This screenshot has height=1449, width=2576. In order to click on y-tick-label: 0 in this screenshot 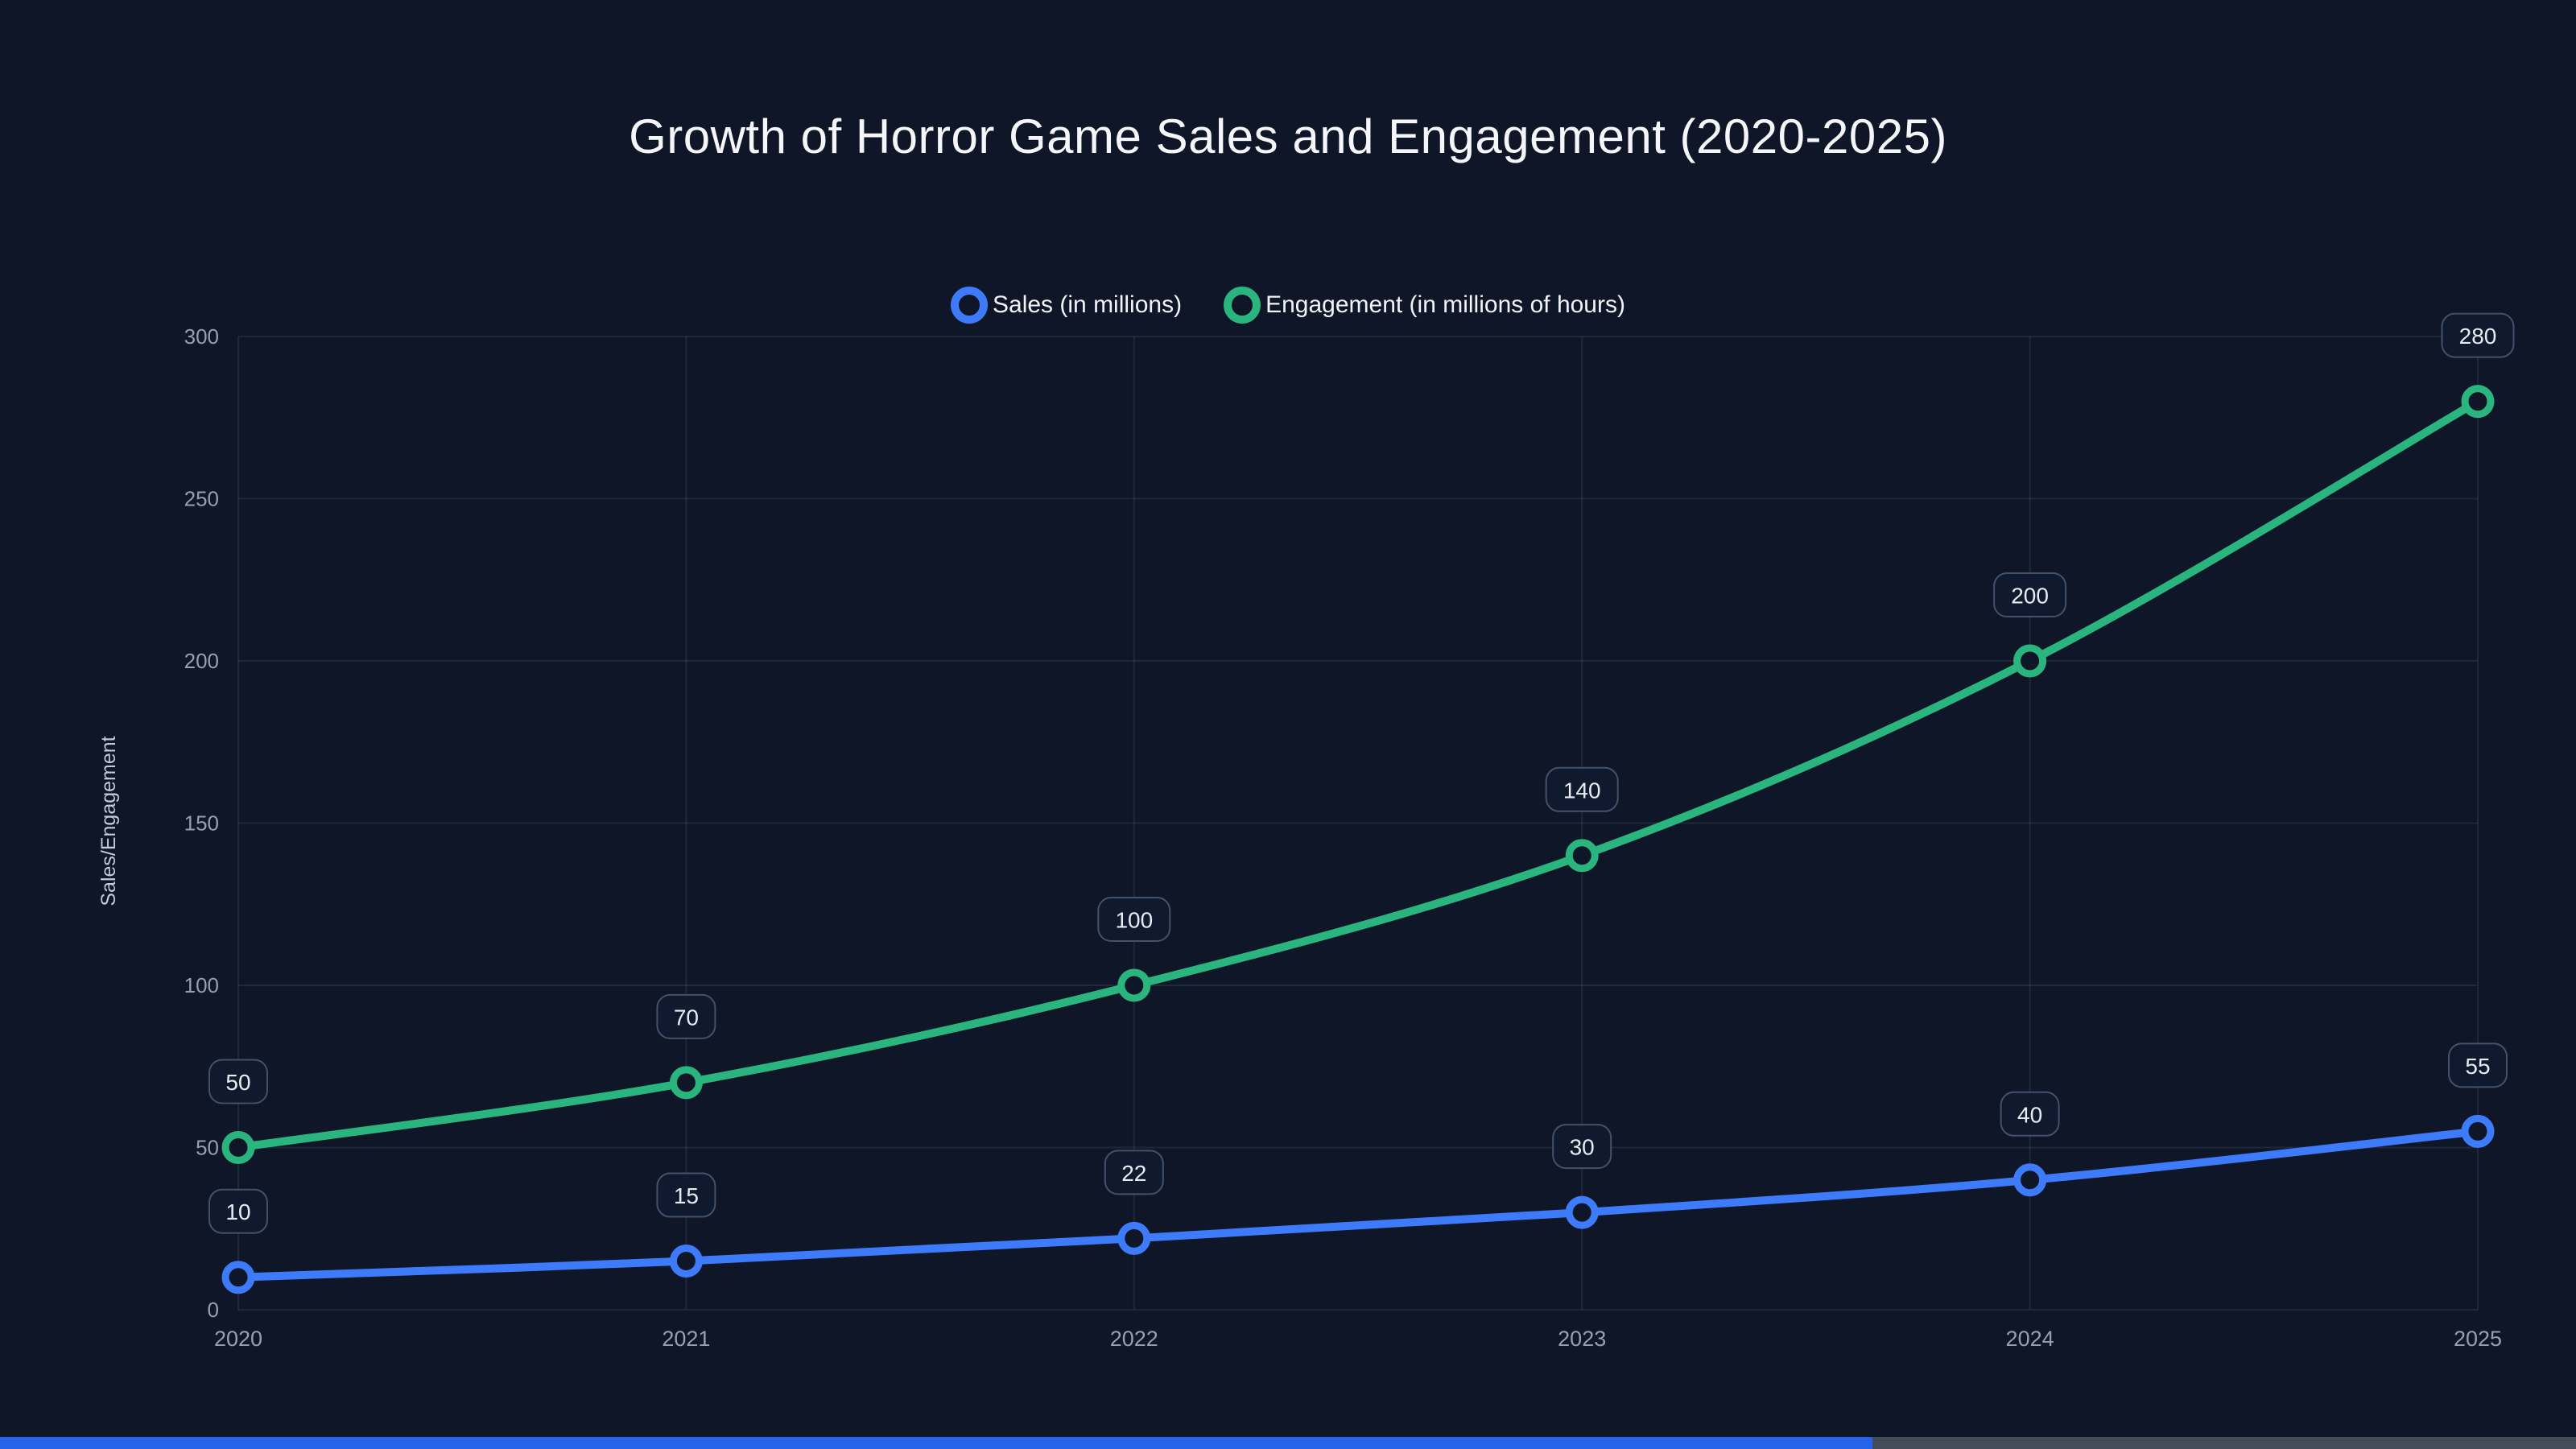, I will do `click(213, 1310)`.